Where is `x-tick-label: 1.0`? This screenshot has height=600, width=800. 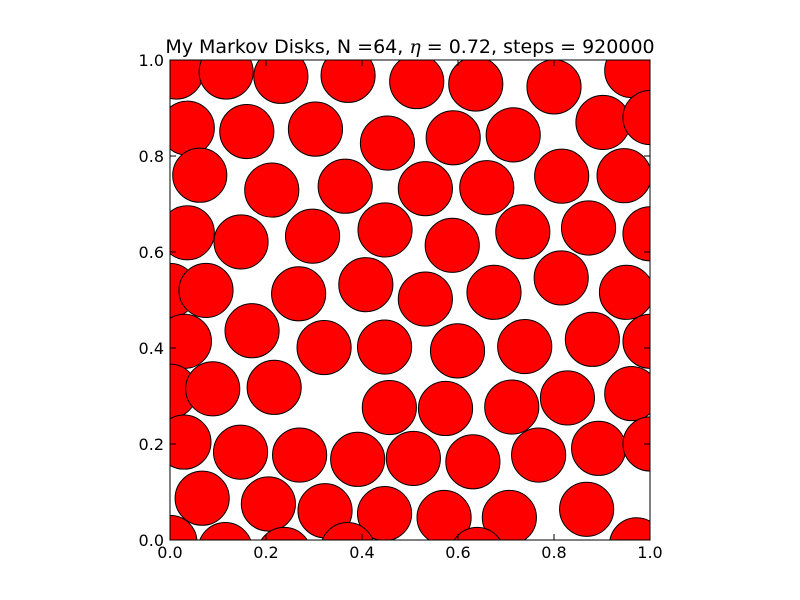
x-tick-label: 1.0 is located at coordinates (649, 552).